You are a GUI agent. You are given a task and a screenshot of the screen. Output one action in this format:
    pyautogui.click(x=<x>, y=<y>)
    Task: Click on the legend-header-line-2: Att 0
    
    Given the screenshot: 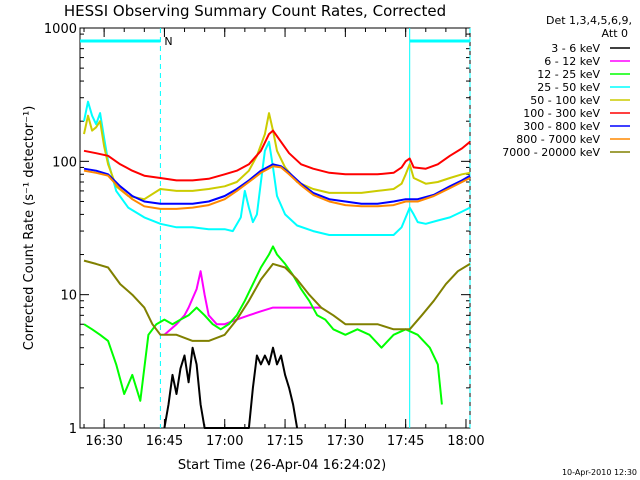 What is the action you would take?
    pyautogui.click(x=615, y=33)
    